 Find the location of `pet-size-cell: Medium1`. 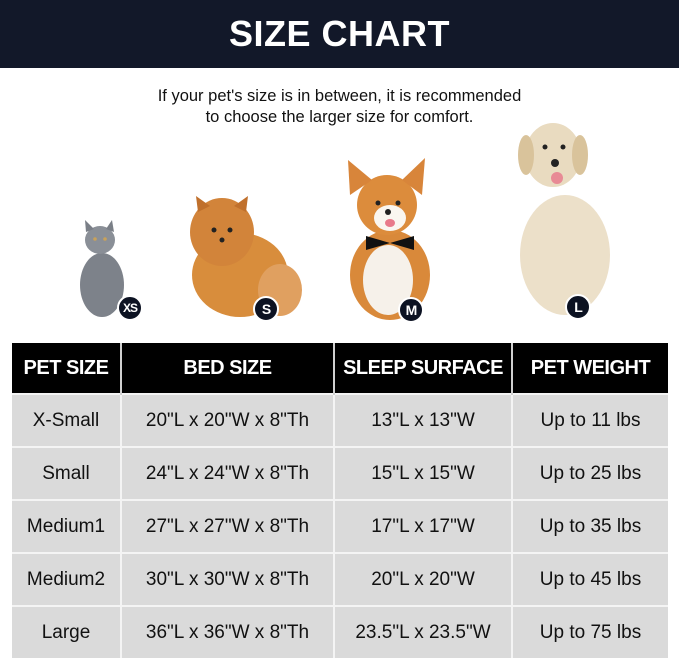

pet-size-cell: Medium1 is located at coordinates (67, 526).